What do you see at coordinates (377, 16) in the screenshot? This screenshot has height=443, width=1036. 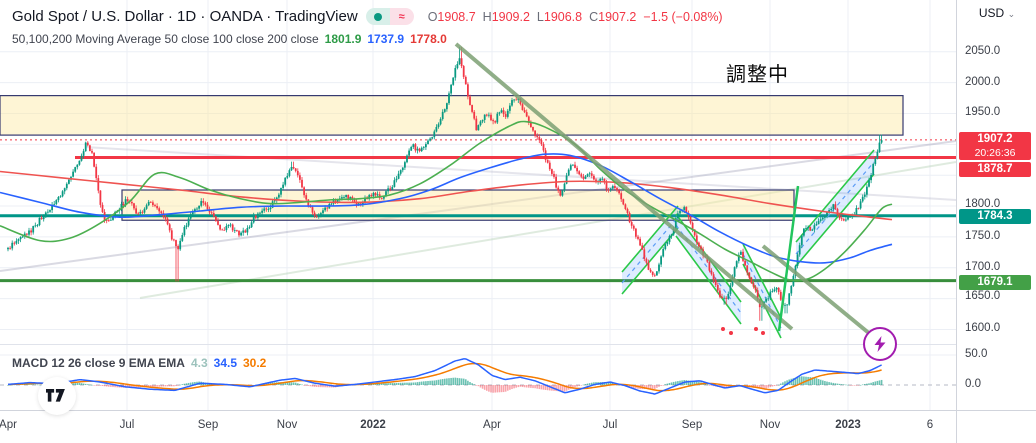 I see `market-open-dot-icon` at bounding box center [377, 16].